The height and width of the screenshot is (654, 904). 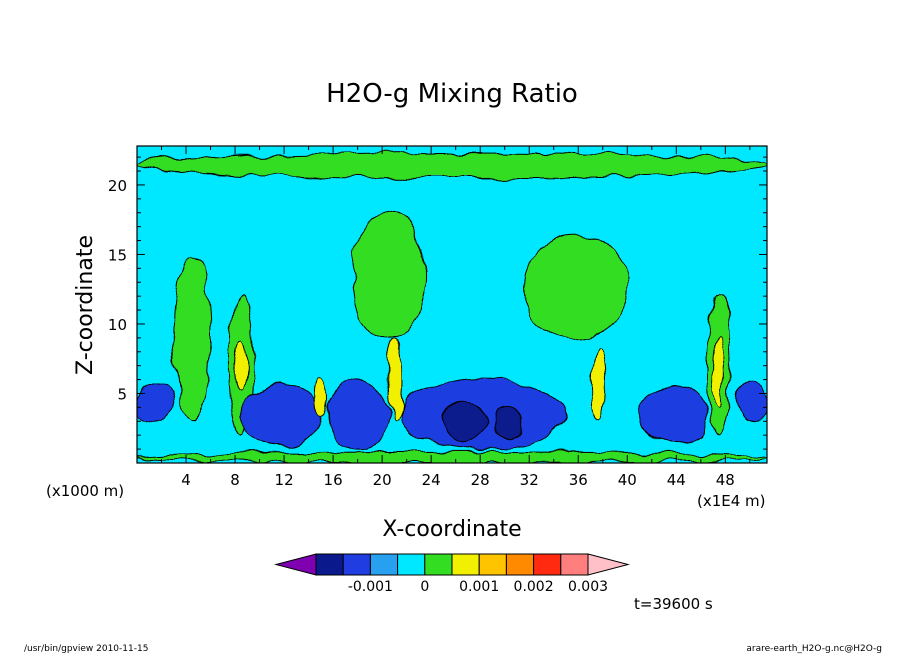 What do you see at coordinates (452, 94) in the screenshot?
I see `chart-title: H2O-g Mixing Ratio` at bounding box center [452, 94].